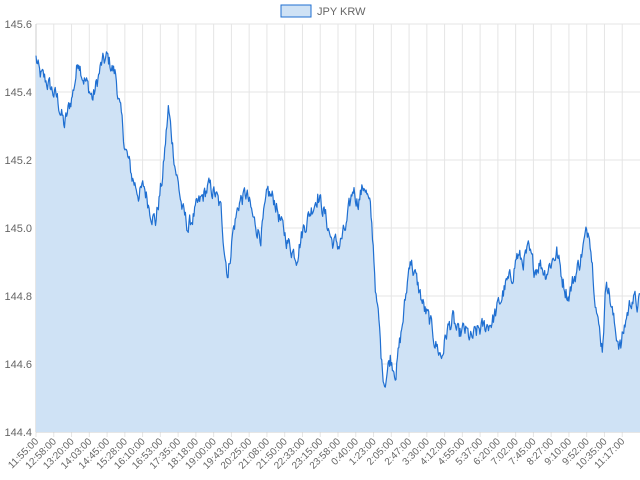 The width and height of the screenshot is (640, 480). I want to click on y-tick-label: 145.0, so click(18, 229).